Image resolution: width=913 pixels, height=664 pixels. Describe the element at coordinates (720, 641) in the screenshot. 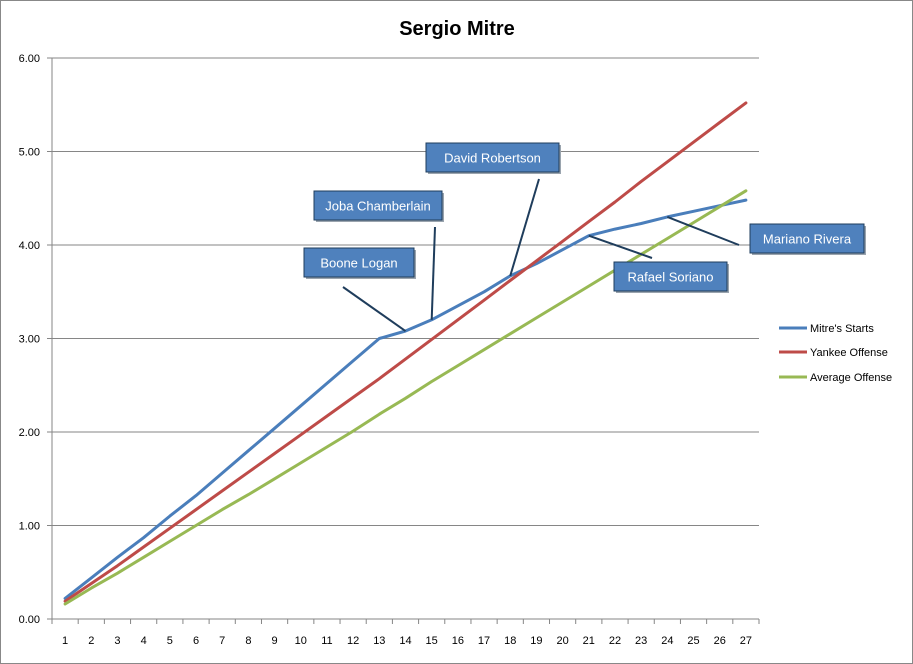

I see `x-tick-label: 26` at that location.